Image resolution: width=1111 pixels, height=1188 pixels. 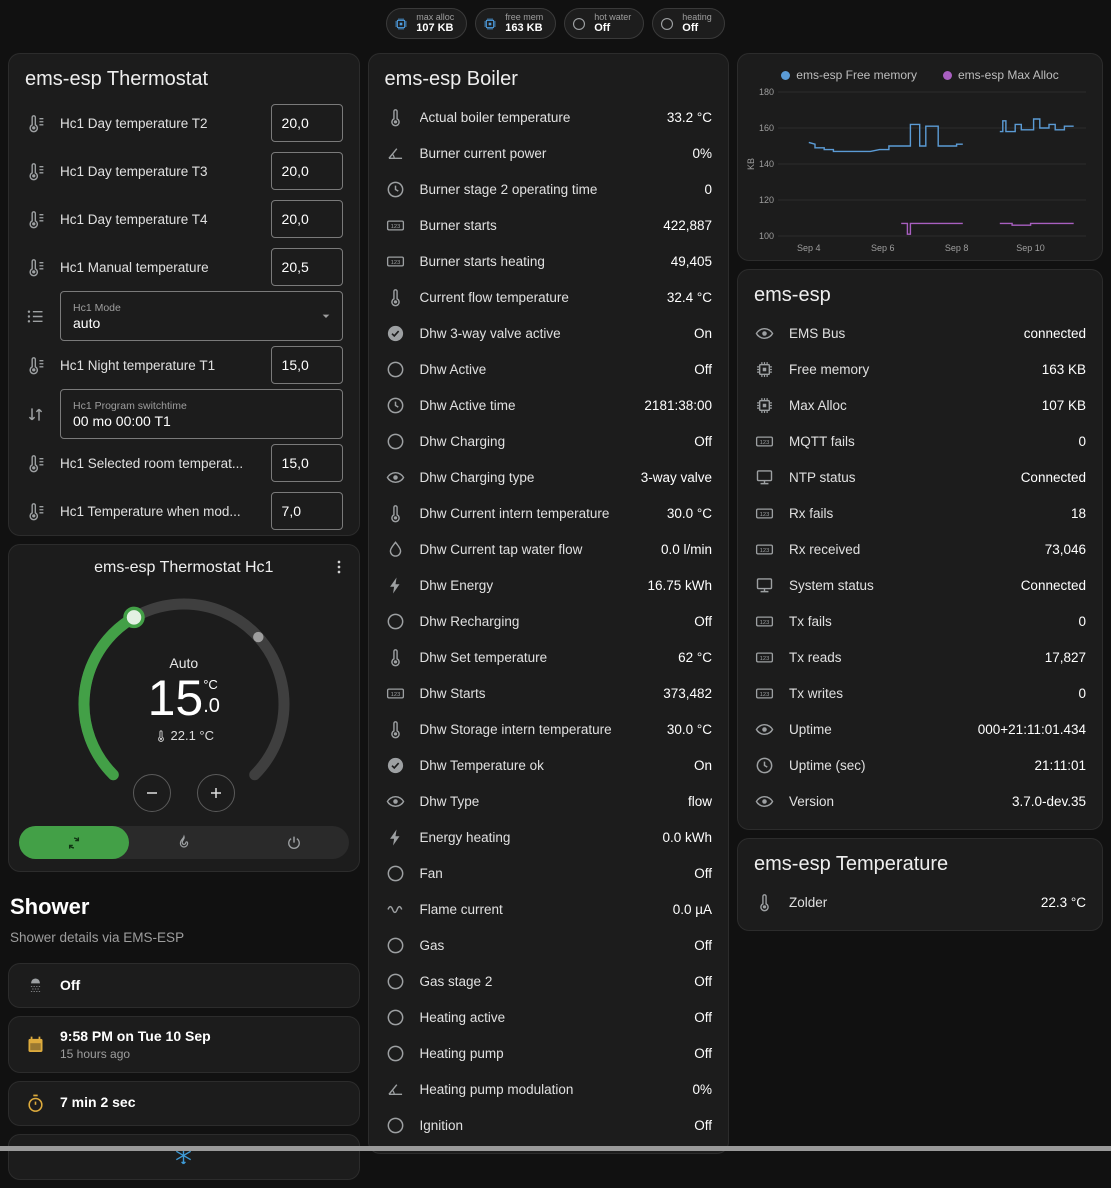 What do you see at coordinates (548, 801) in the screenshot?
I see `entity-row: Dhw Type flow` at bounding box center [548, 801].